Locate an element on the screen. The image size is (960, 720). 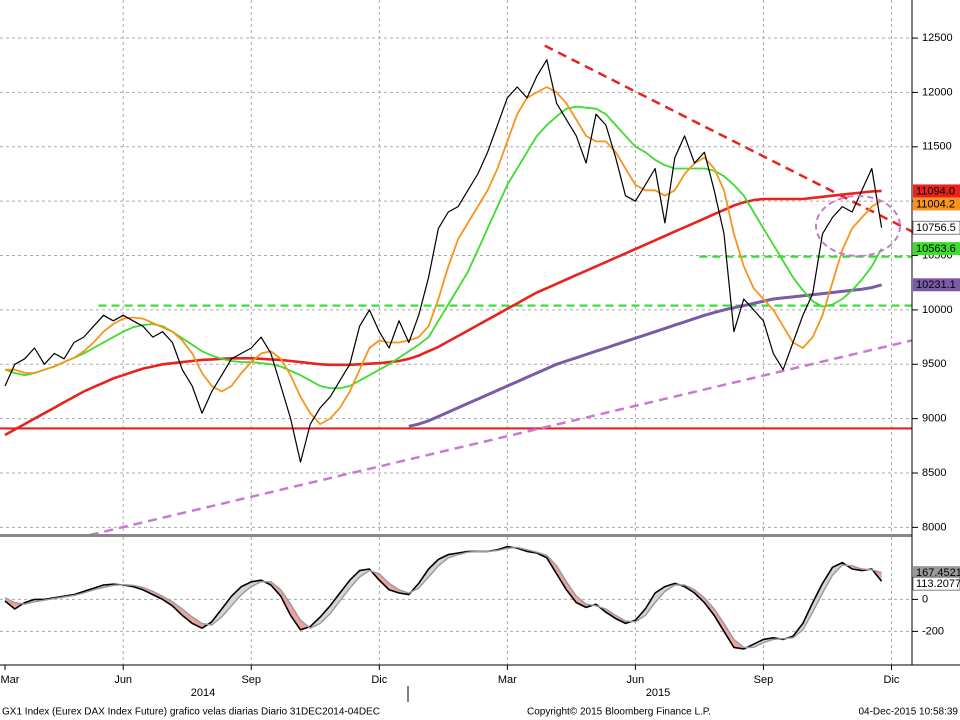
year-label: 2015 is located at coordinates (658, 693).